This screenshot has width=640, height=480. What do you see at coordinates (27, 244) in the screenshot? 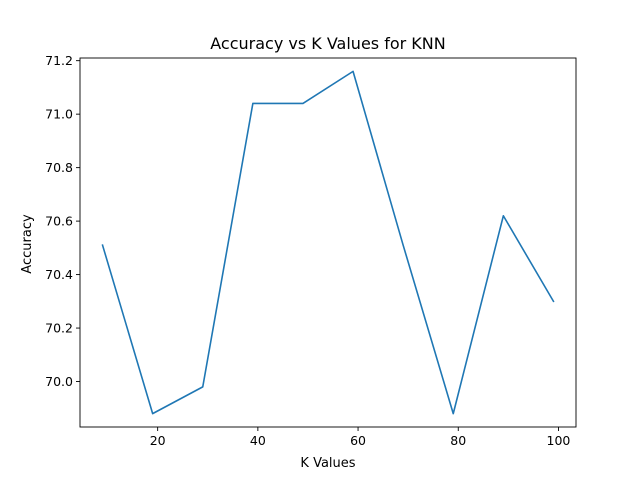
I see `y-axis-label: Accuracy` at bounding box center [27, 244].